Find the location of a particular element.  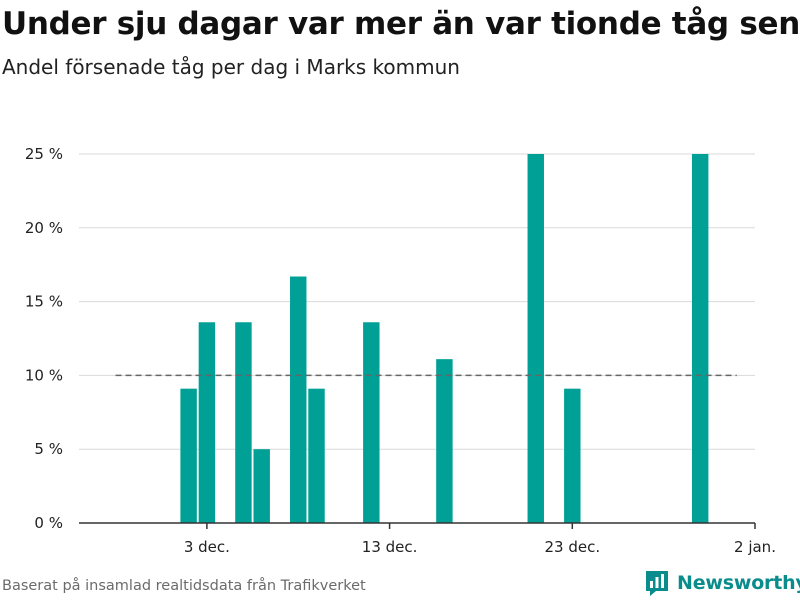

brand-name: Newsworthy is located at coordinates (738, 583).